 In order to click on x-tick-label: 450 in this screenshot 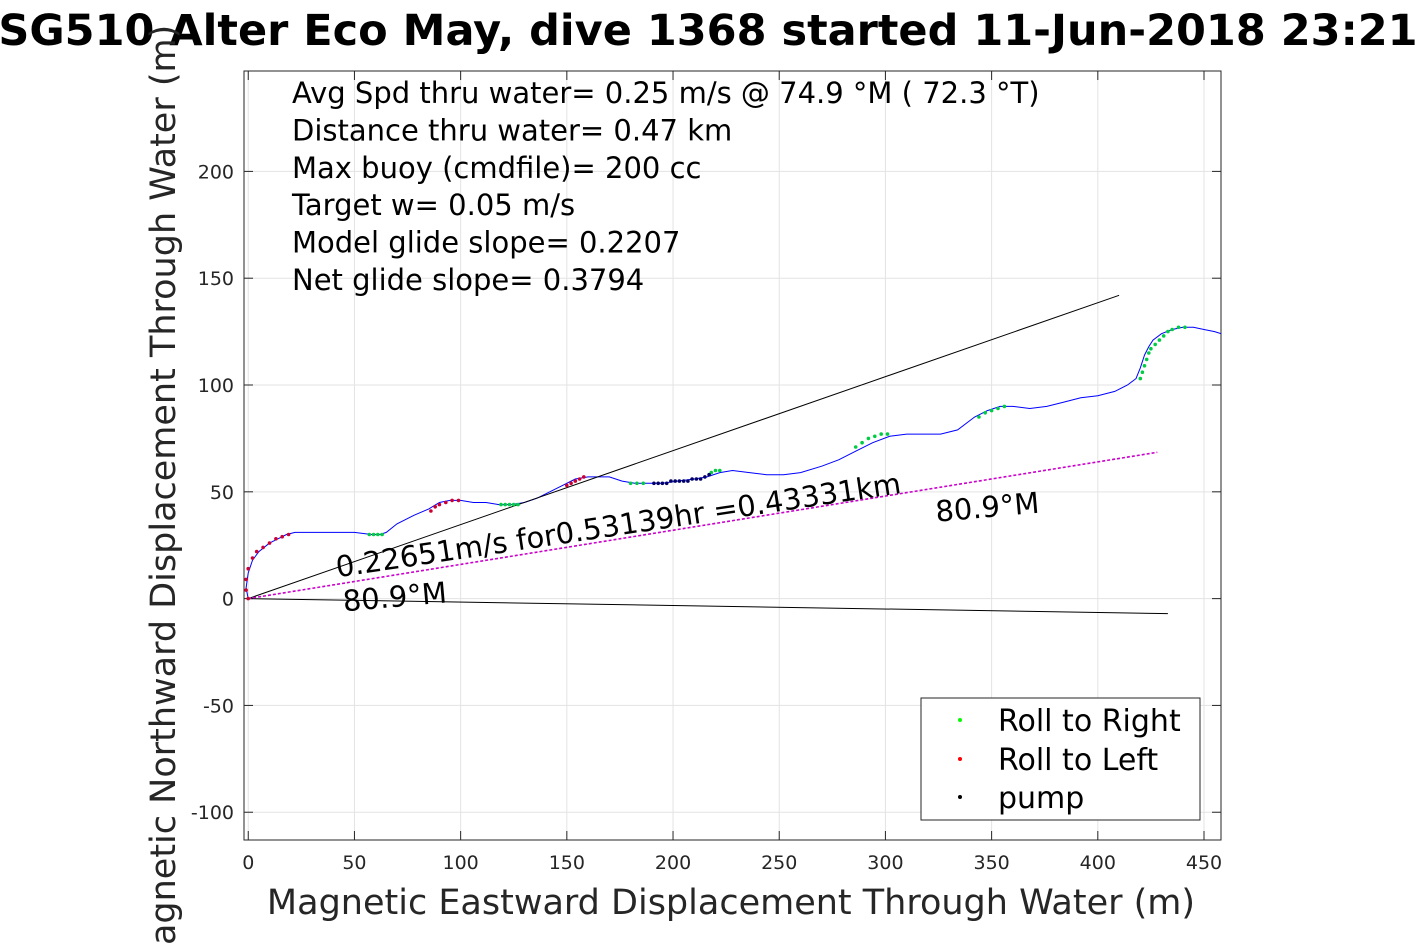, I will do `click(1204, 863)`.